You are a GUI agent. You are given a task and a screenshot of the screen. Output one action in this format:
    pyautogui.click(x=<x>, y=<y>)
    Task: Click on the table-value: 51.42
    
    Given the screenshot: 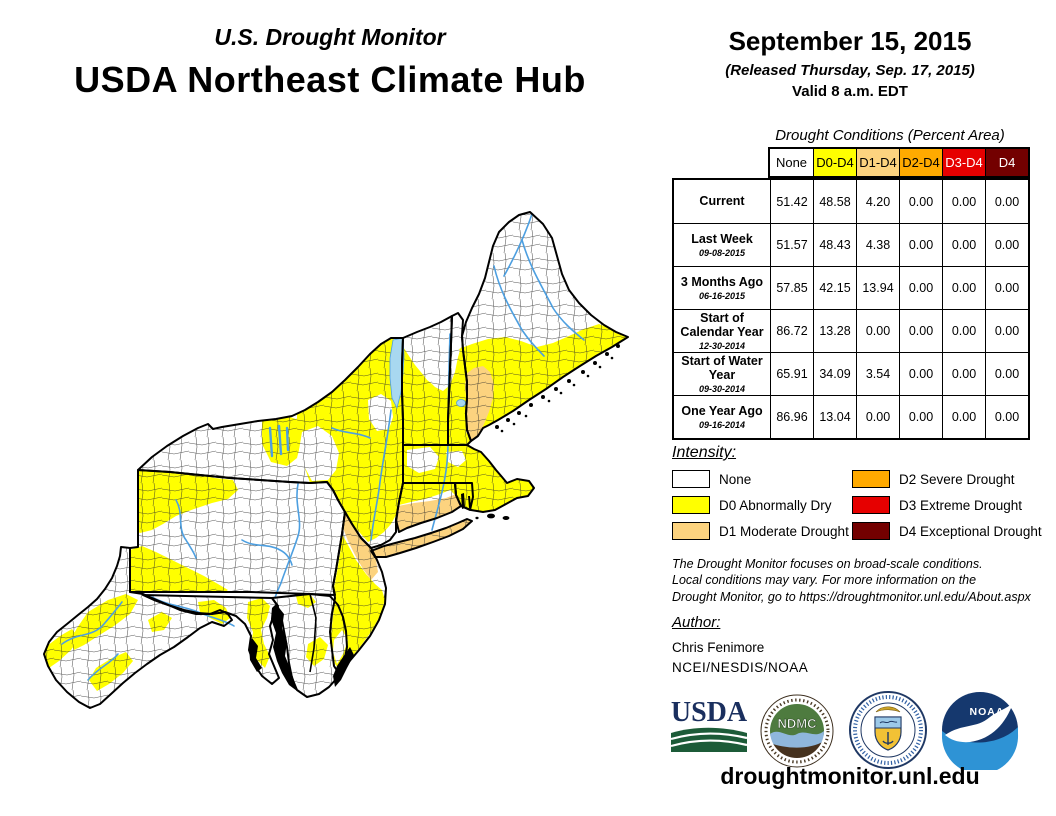 What is the action you would take?
    pyautogui.click(x=791, y=201)
    